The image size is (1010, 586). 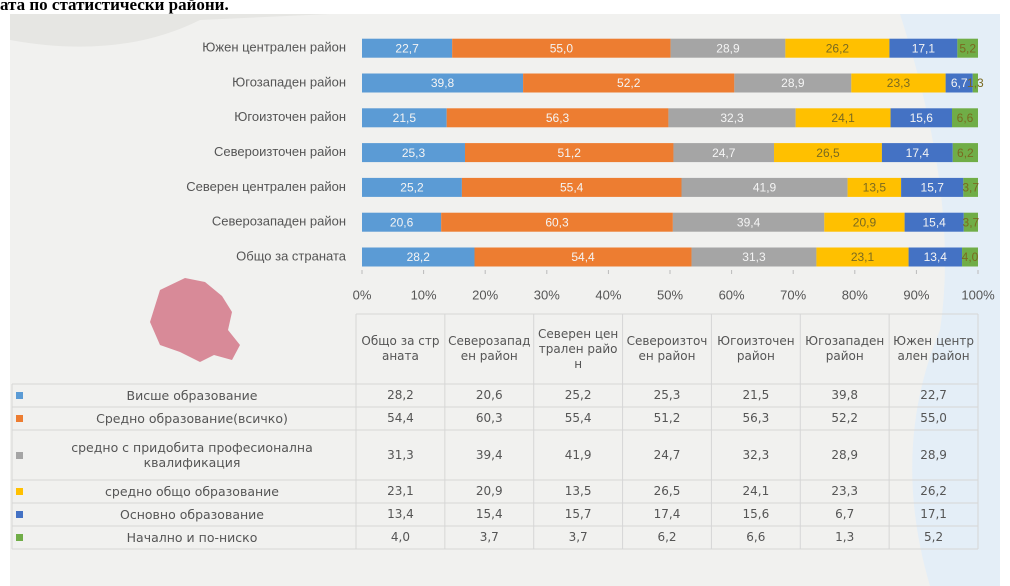 I want to click on table-value: 32,3, so click(x=756, y=454).